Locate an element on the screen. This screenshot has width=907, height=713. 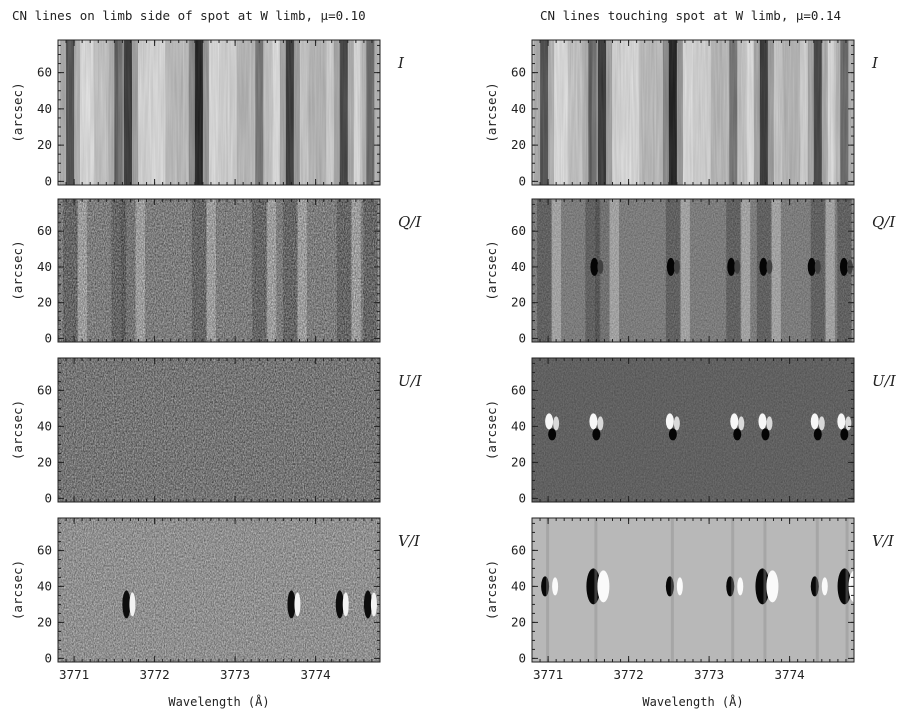
x-tick-label: 3771 is located at coordinates (548, 674).